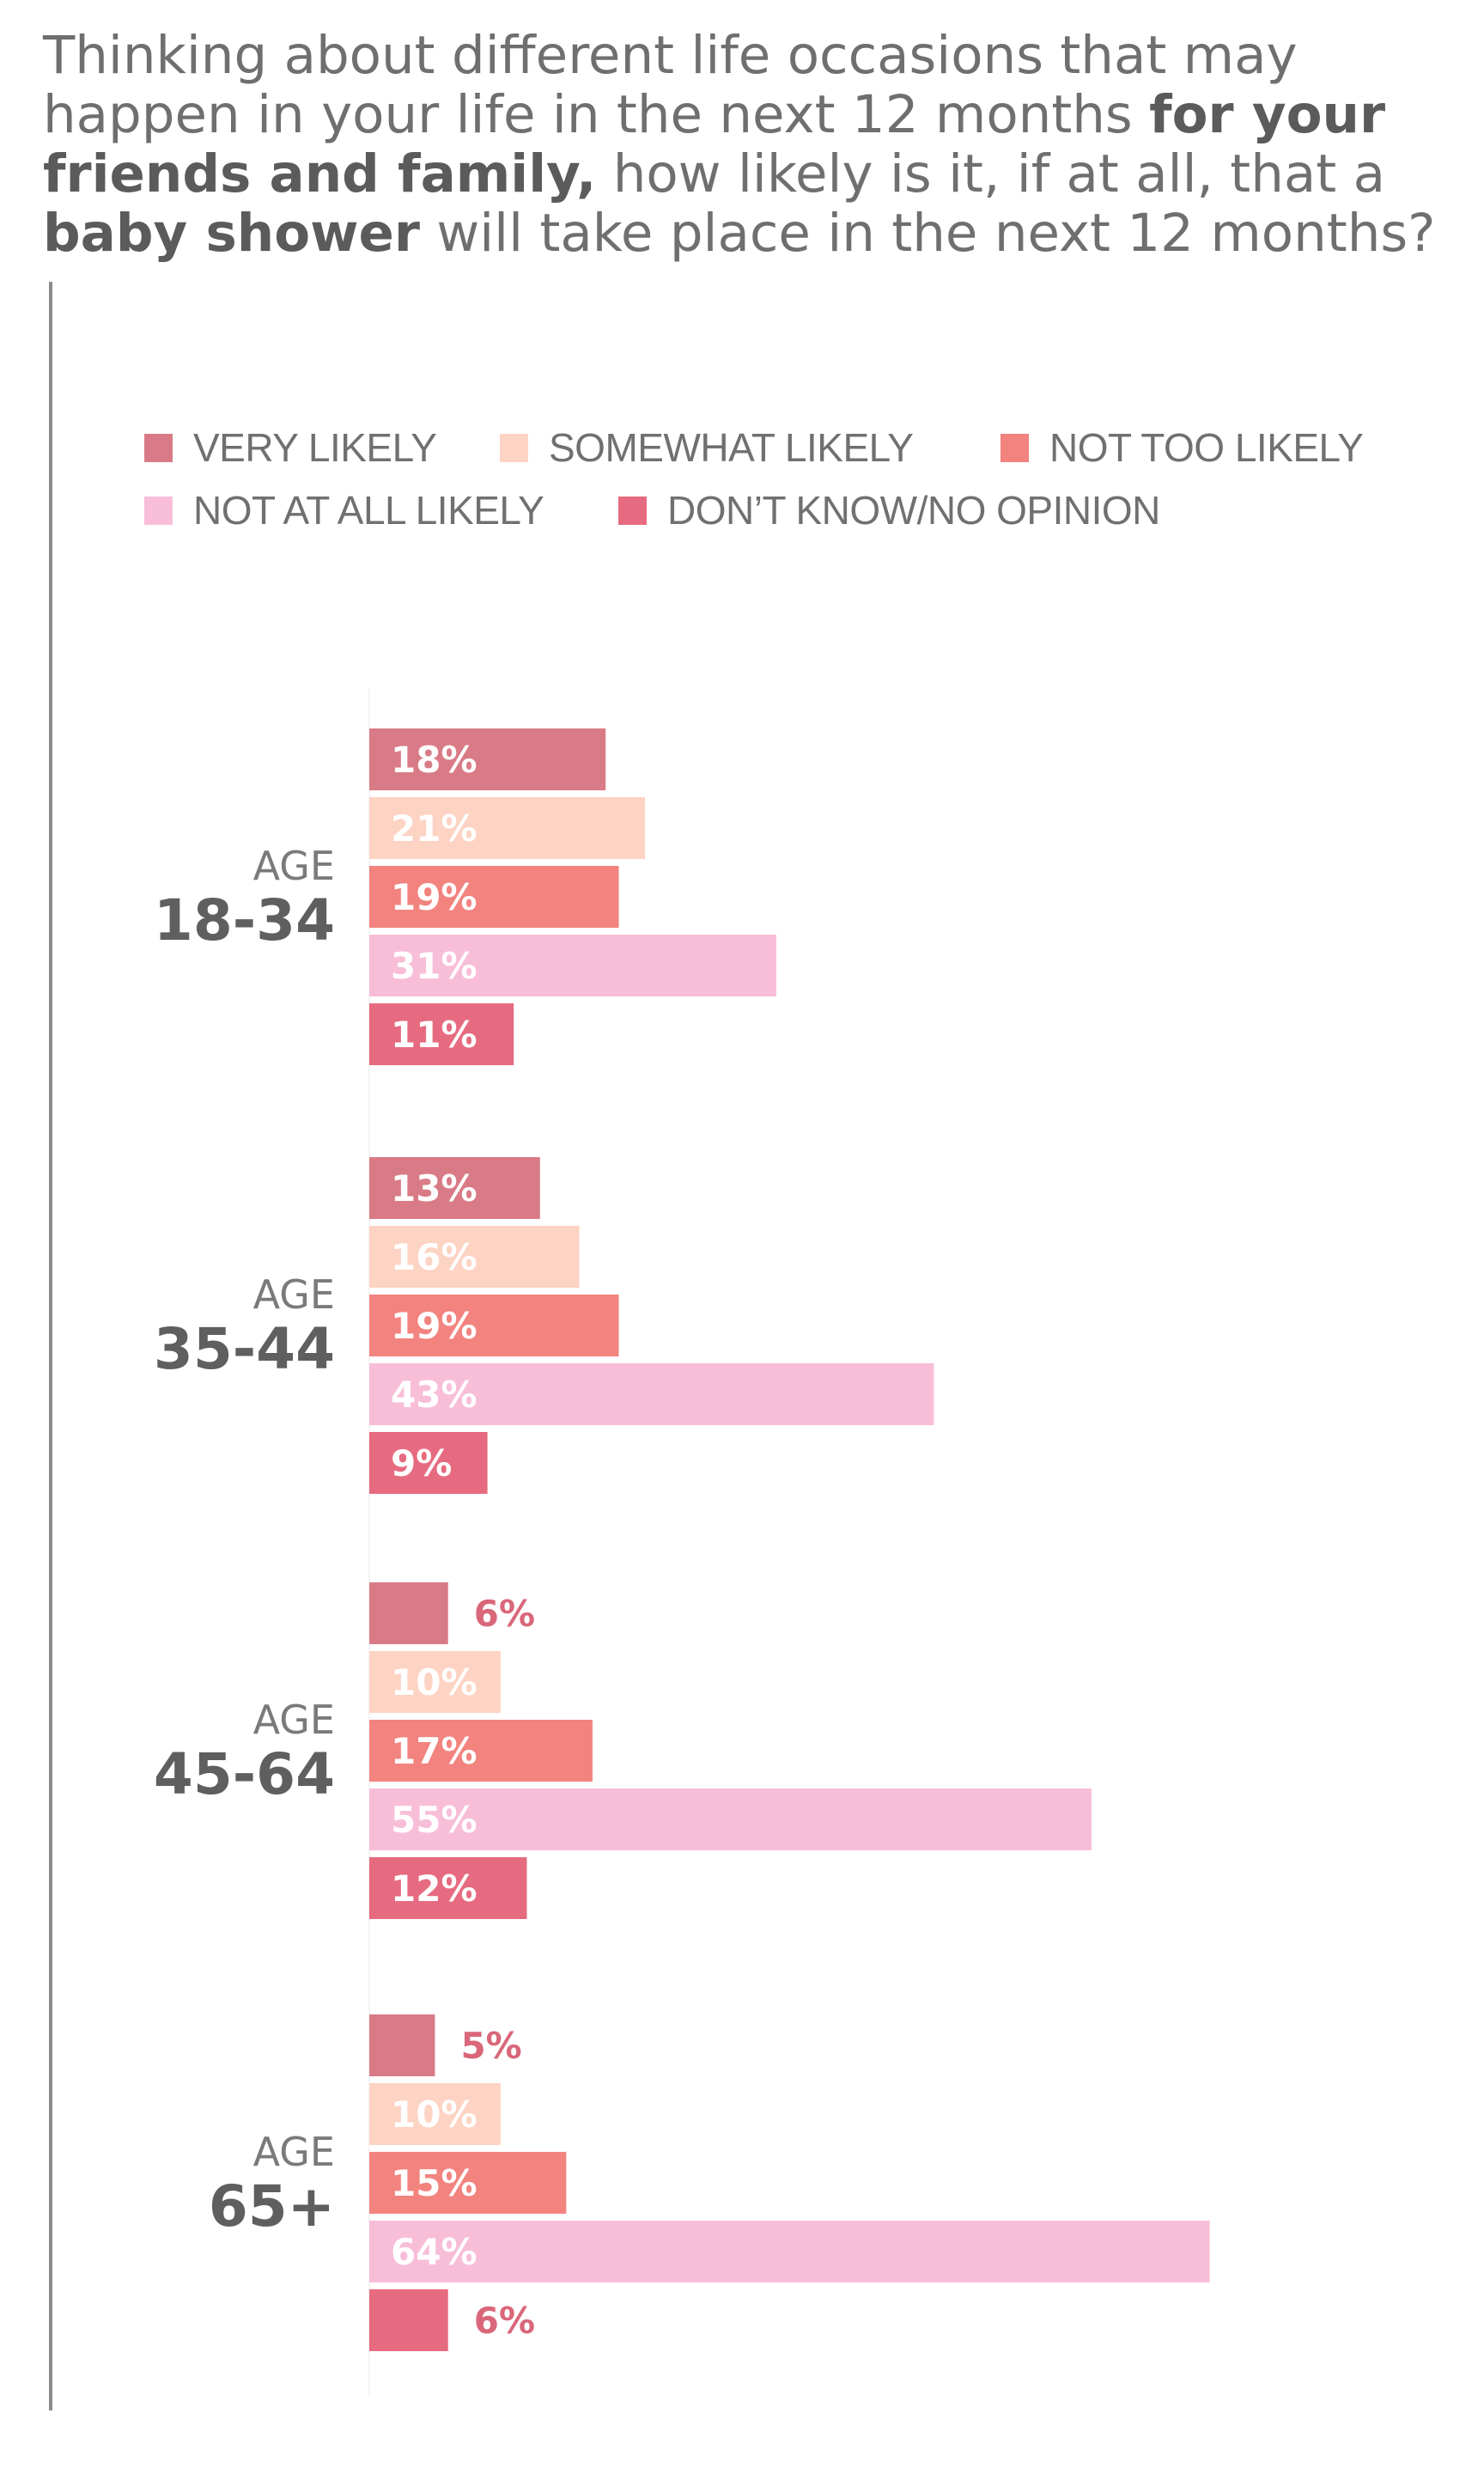 This screenshot has height=2474, width=1484. What do you see at coordinates (231, 233) in the screenshot?
I see `title-bold-2: baby shower` at bounding box center [231, 233].